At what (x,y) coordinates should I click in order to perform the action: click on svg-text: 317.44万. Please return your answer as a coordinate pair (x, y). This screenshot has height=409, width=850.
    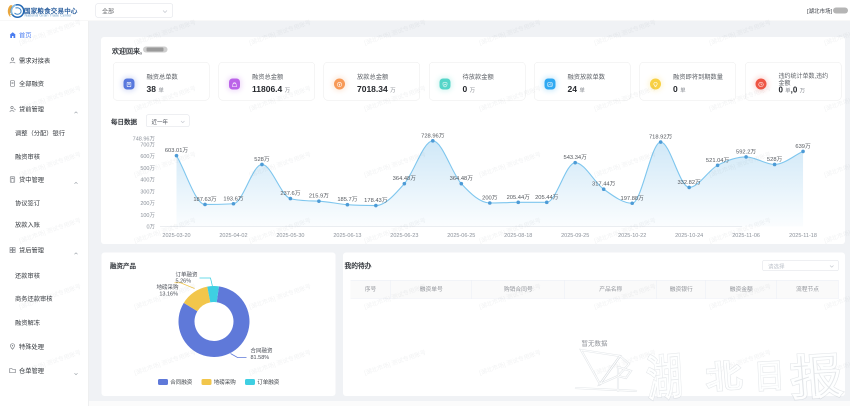
    Looking at the image, I should click on (604, 184).